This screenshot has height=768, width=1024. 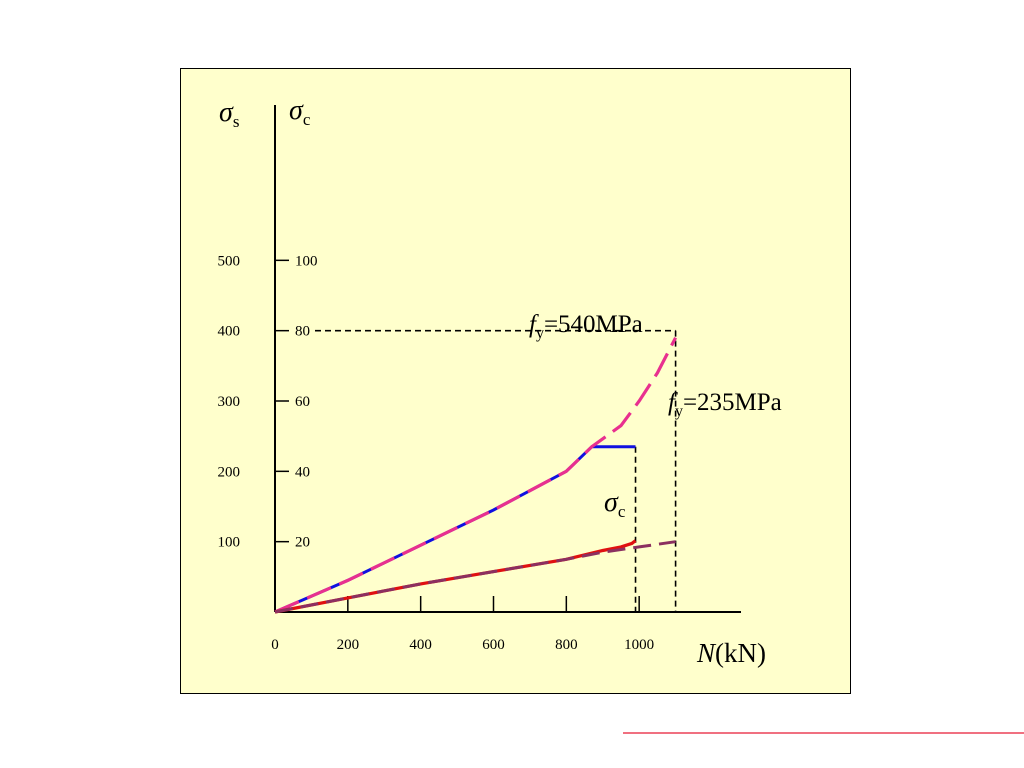 I want to click on series-lines, so click(x=476, y=475).